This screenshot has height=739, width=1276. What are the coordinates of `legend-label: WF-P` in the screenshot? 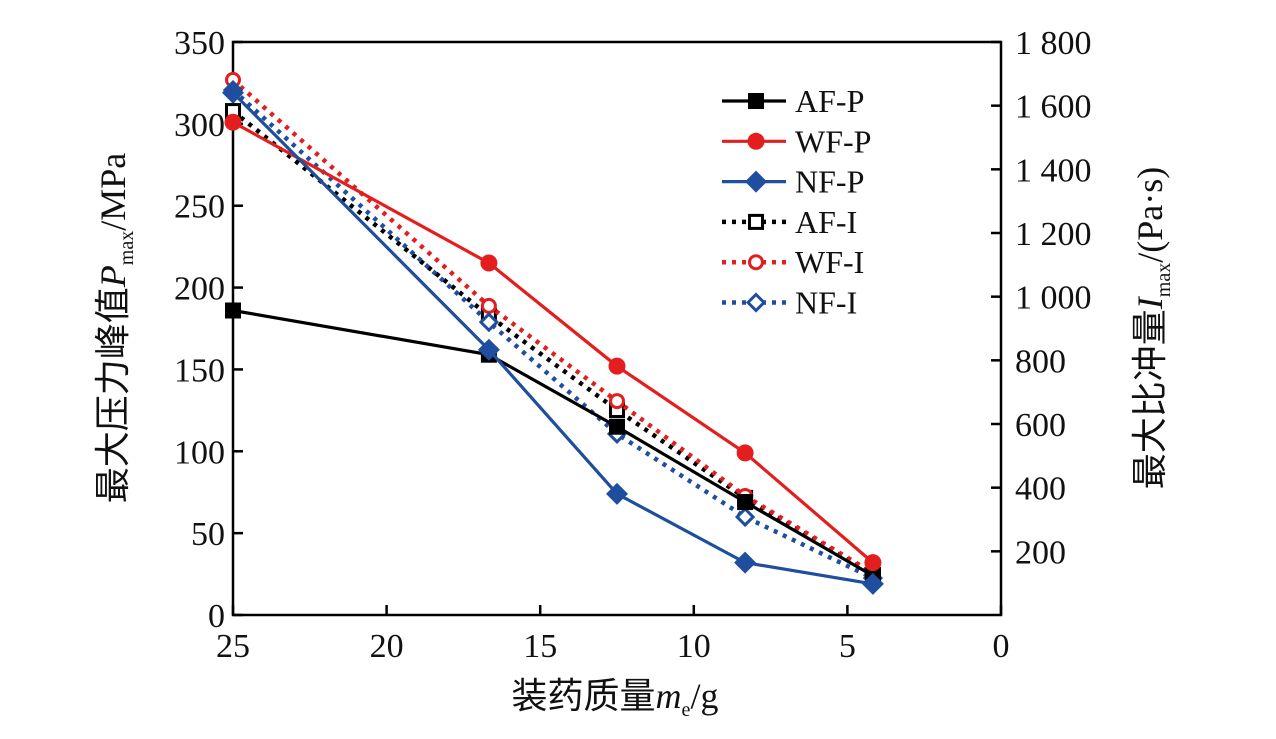 It's located at (833, 141).